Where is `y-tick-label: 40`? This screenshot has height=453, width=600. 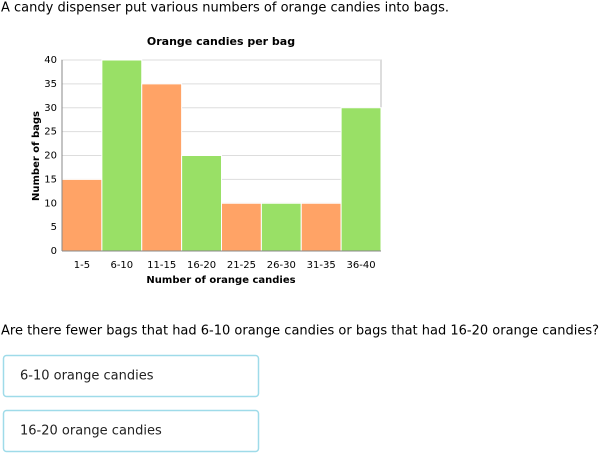 y-tick-label: 40 is located at coordinates (50, 60).